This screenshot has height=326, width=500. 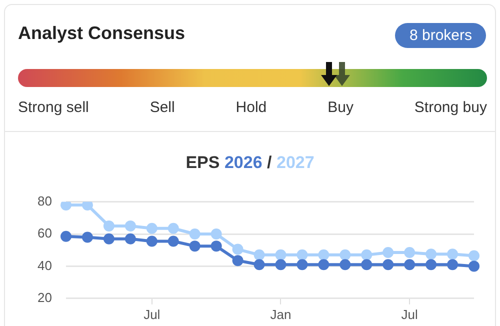 I want to click on category-label: Strong sell, so click(x=53, y=107).